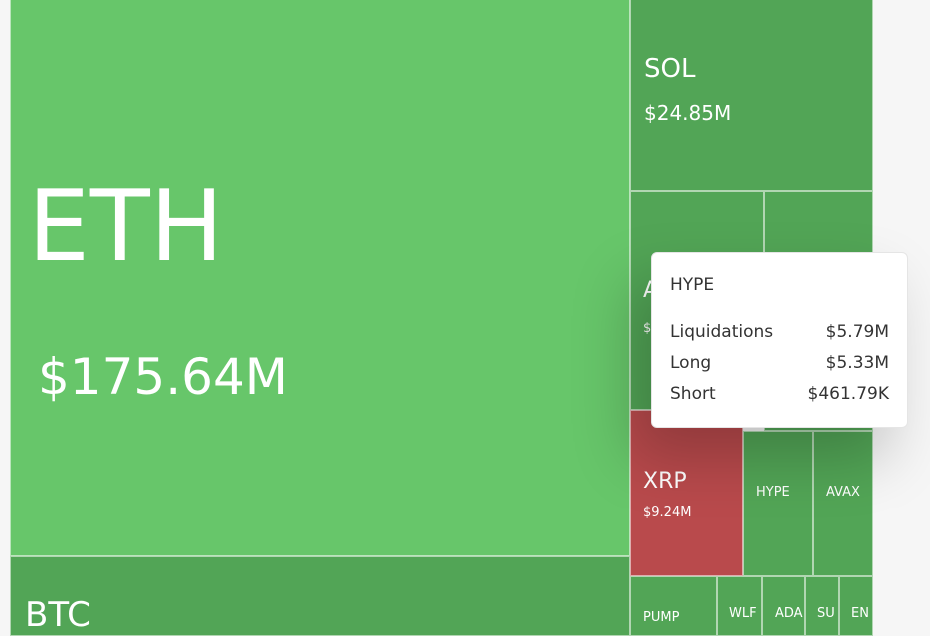  Describe the element at coordinates (843, 503) in the screenshot. I see `treemap-tile-avax: AVAX` at that location.